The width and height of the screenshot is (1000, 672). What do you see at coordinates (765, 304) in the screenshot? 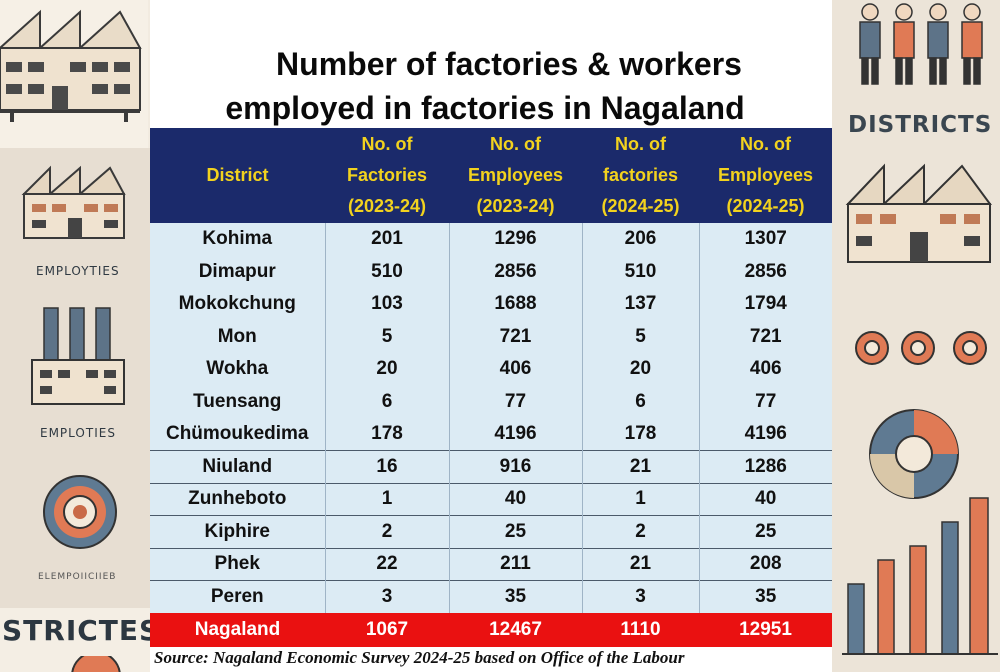
I see `employees-2024-25-cell: 1794` at bounding box center [765, 304].